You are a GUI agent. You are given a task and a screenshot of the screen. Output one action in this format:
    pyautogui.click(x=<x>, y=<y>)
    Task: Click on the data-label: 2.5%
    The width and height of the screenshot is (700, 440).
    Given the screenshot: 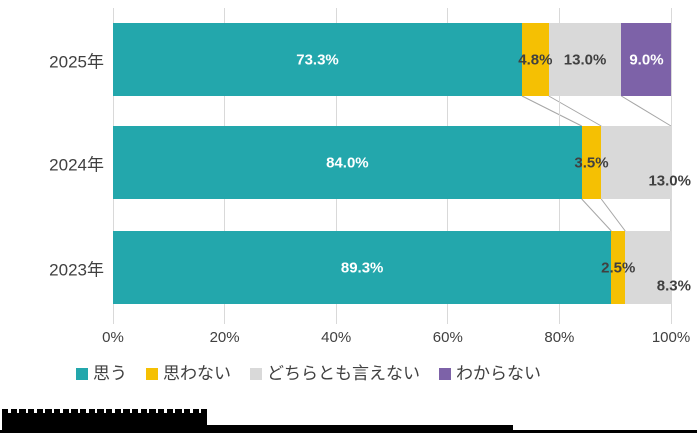 What is the action you would take?
    pyautogui.click(x=618, y=267)
    